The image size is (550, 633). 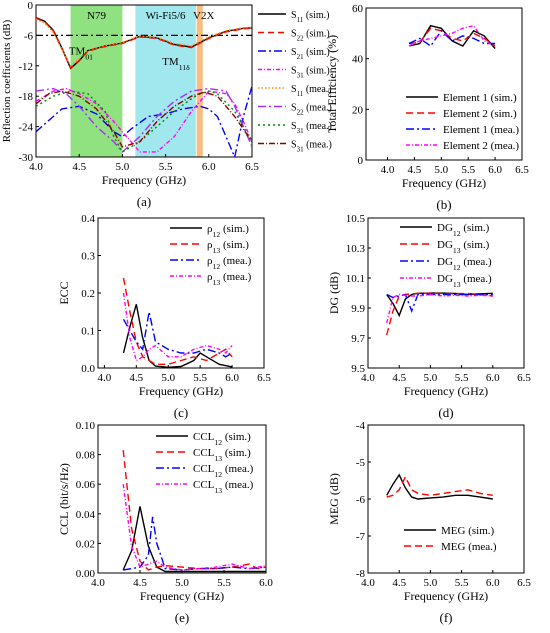 I want to click on y-tick-label: 10.1, so click(x=355, y=279).